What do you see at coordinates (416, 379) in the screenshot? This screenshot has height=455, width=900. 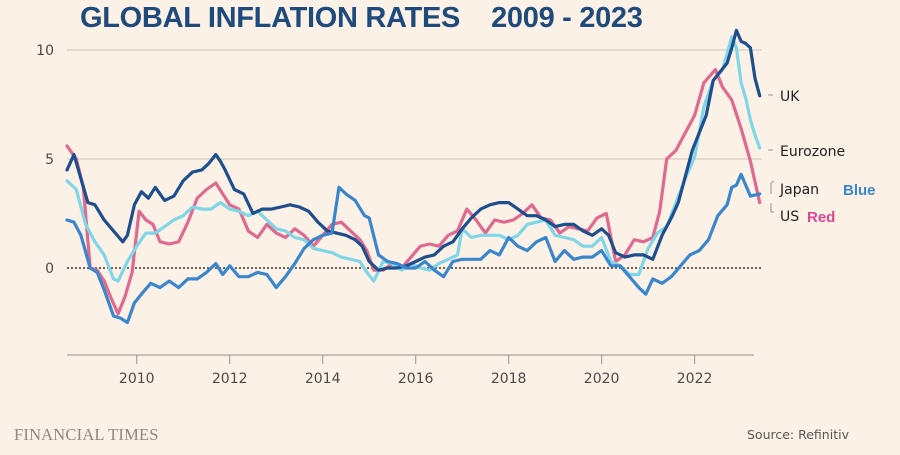 I see `x-tick-label: 2016` at bounding box center [416, 379].